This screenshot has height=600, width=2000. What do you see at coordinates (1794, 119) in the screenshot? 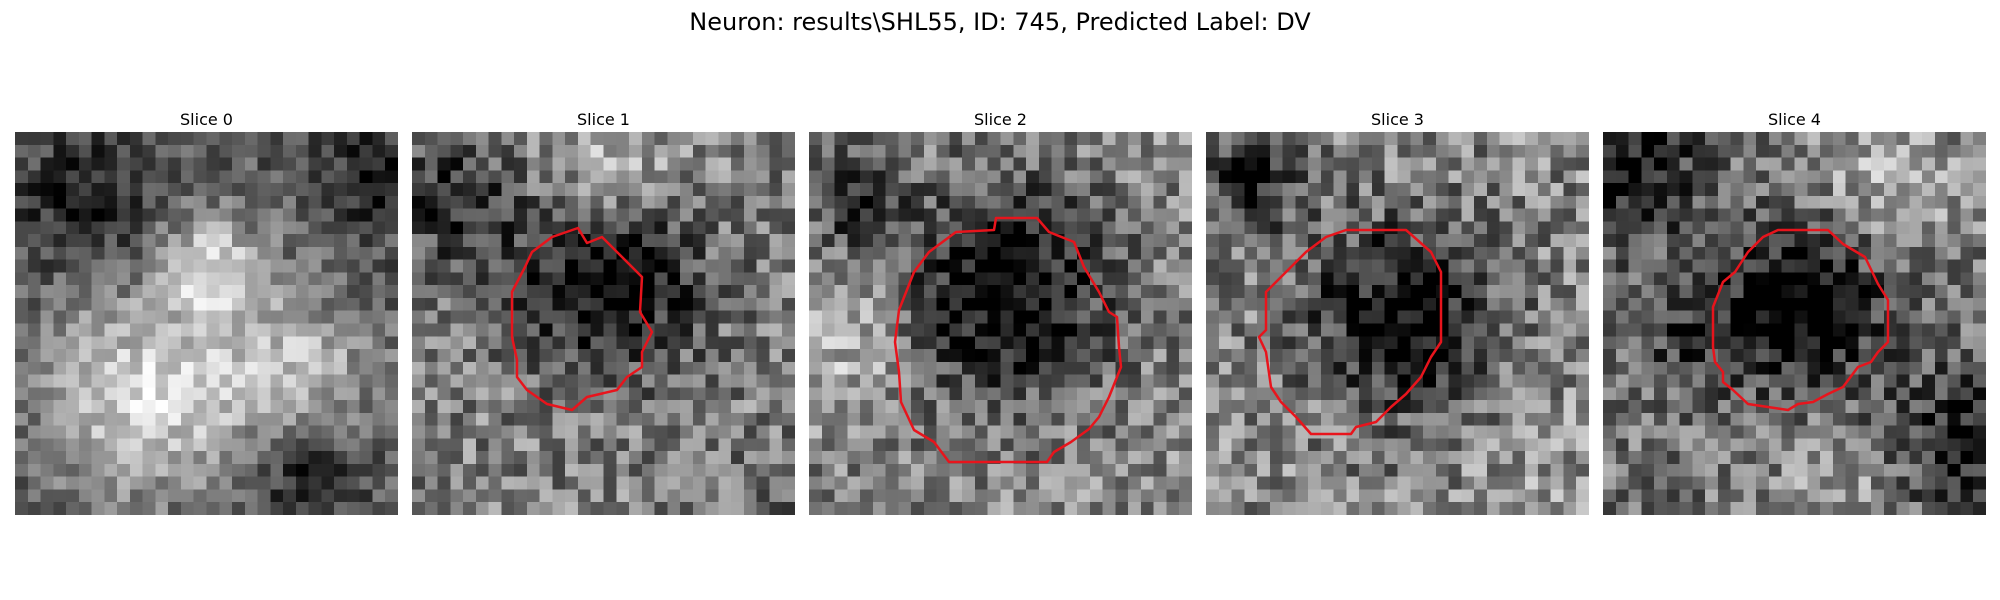
I see `slice-title-4: Slice 4` at bounding box center [1794, 119].